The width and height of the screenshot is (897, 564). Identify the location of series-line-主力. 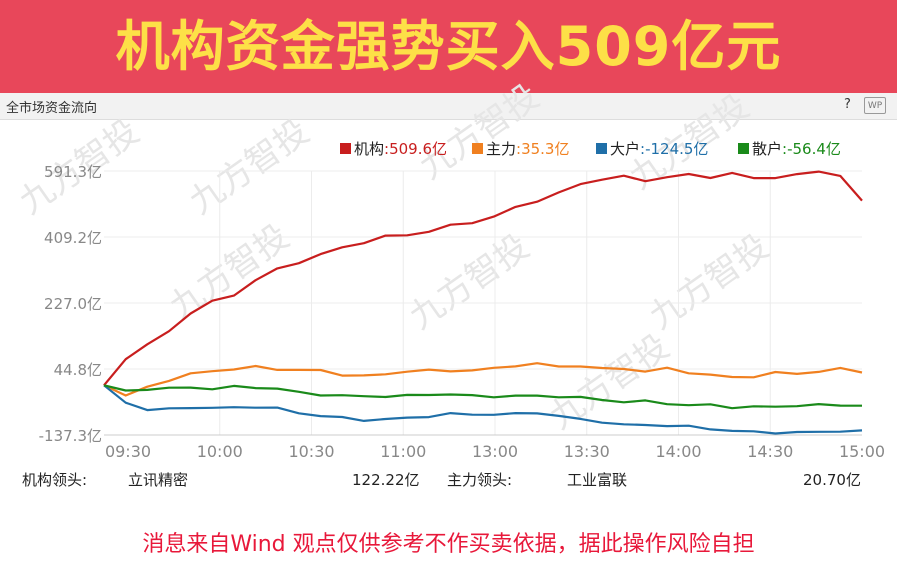
(483, 379).